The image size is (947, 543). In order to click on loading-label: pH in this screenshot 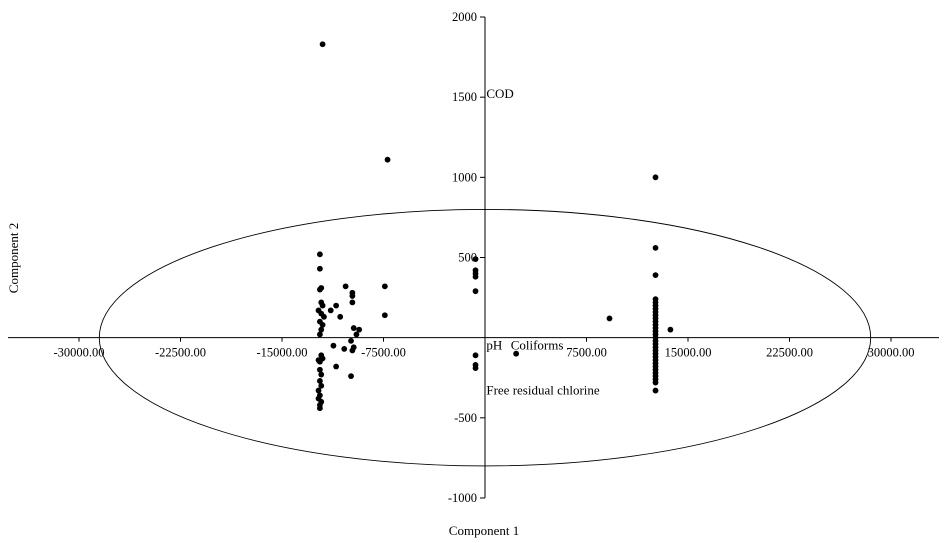, I will do `click(494, 345)`.